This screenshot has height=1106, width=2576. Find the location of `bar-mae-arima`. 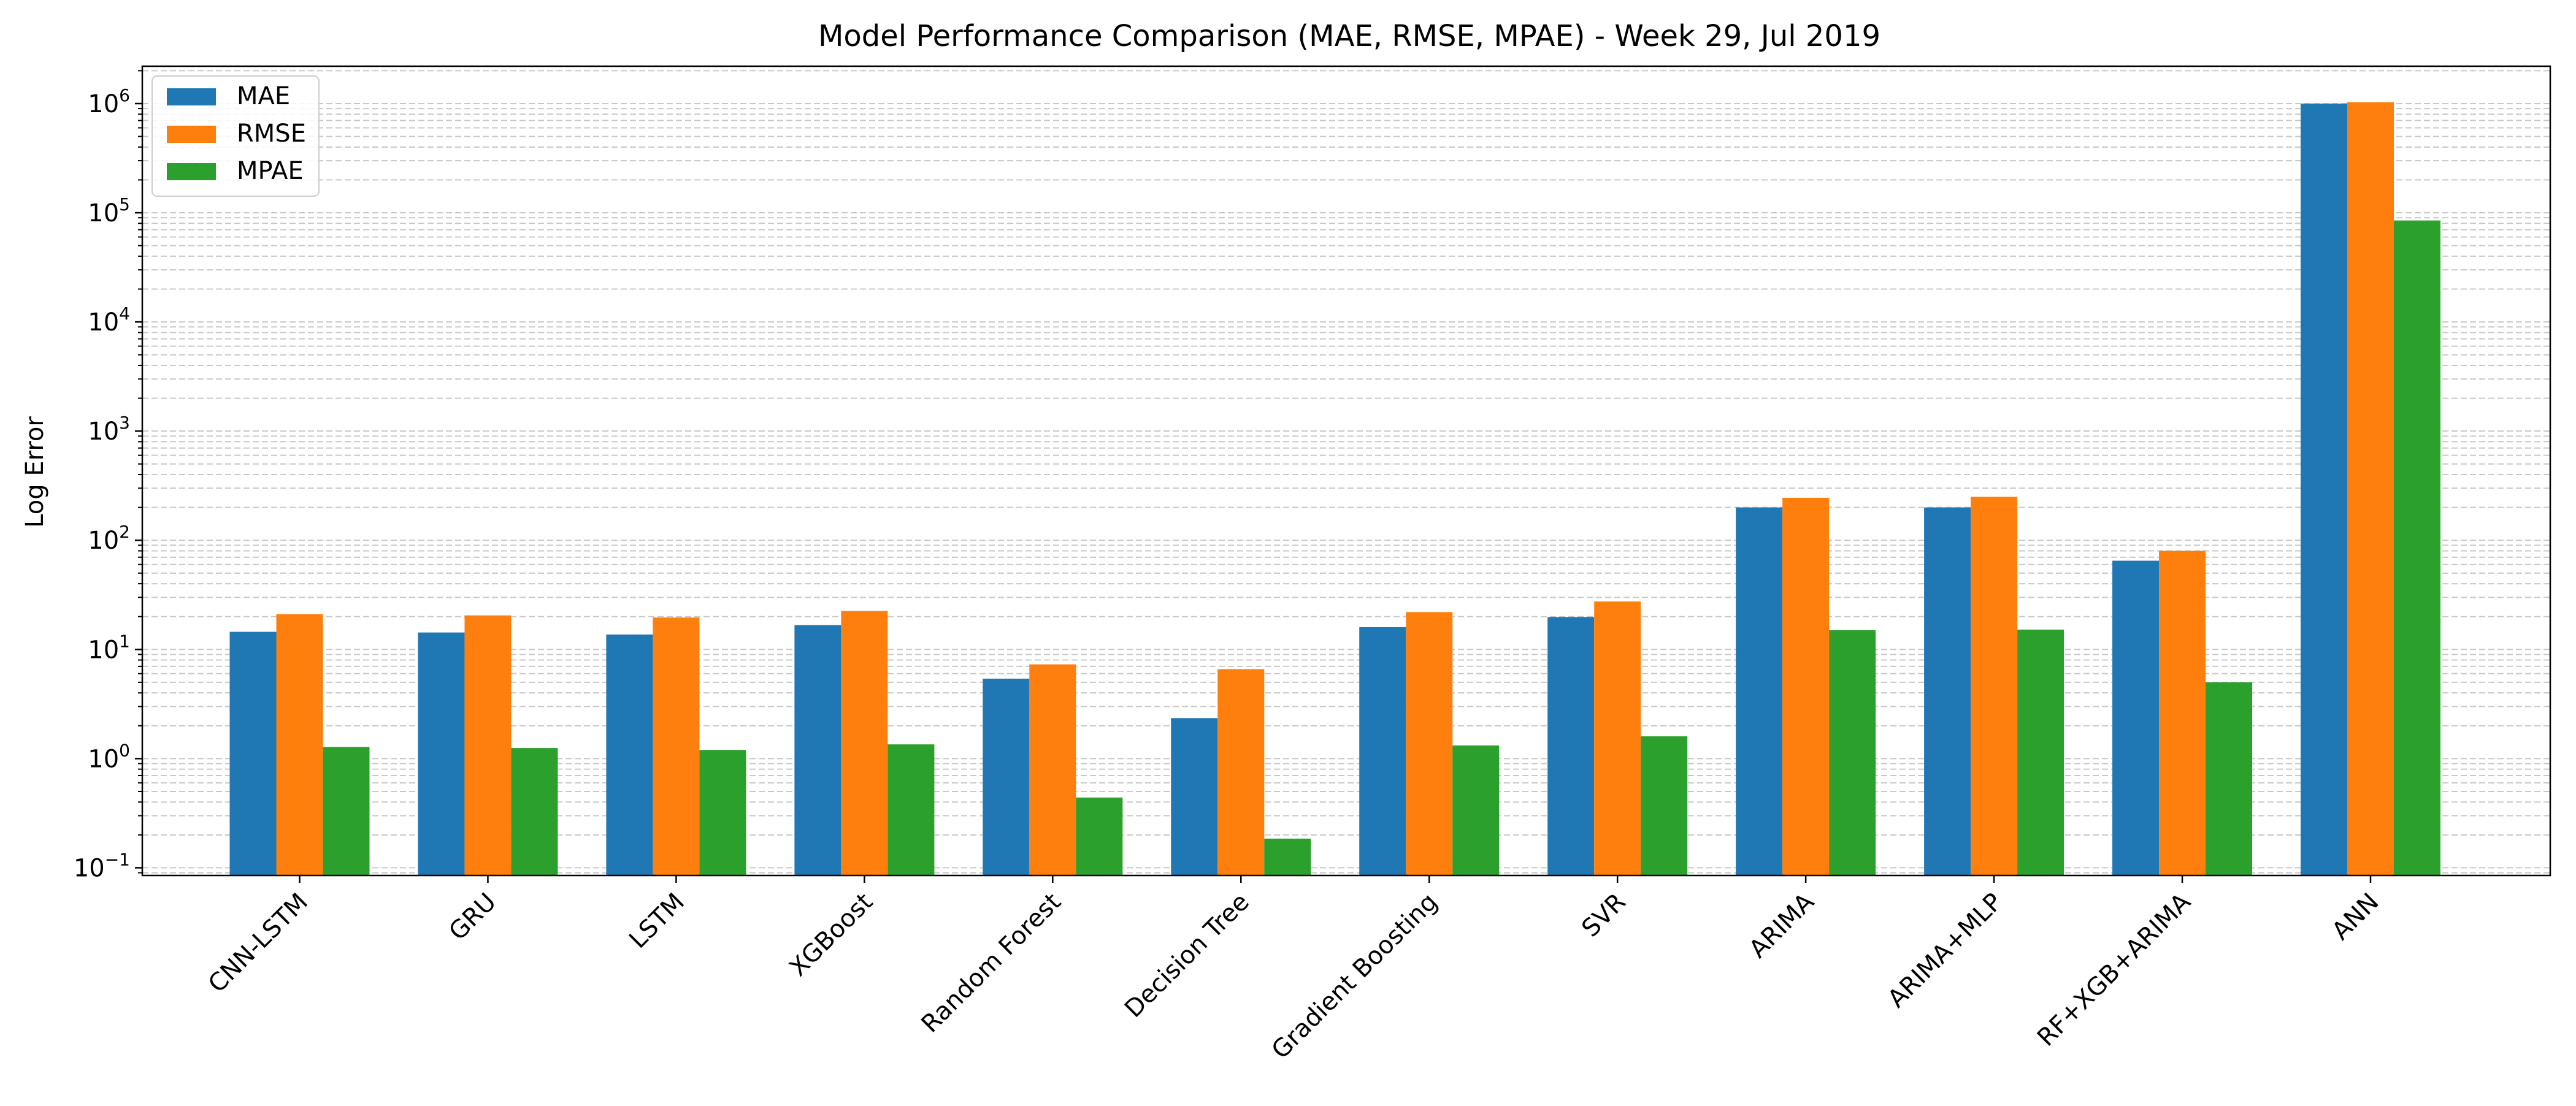

bar-mae-arima is located at coordinates (1759, 691).